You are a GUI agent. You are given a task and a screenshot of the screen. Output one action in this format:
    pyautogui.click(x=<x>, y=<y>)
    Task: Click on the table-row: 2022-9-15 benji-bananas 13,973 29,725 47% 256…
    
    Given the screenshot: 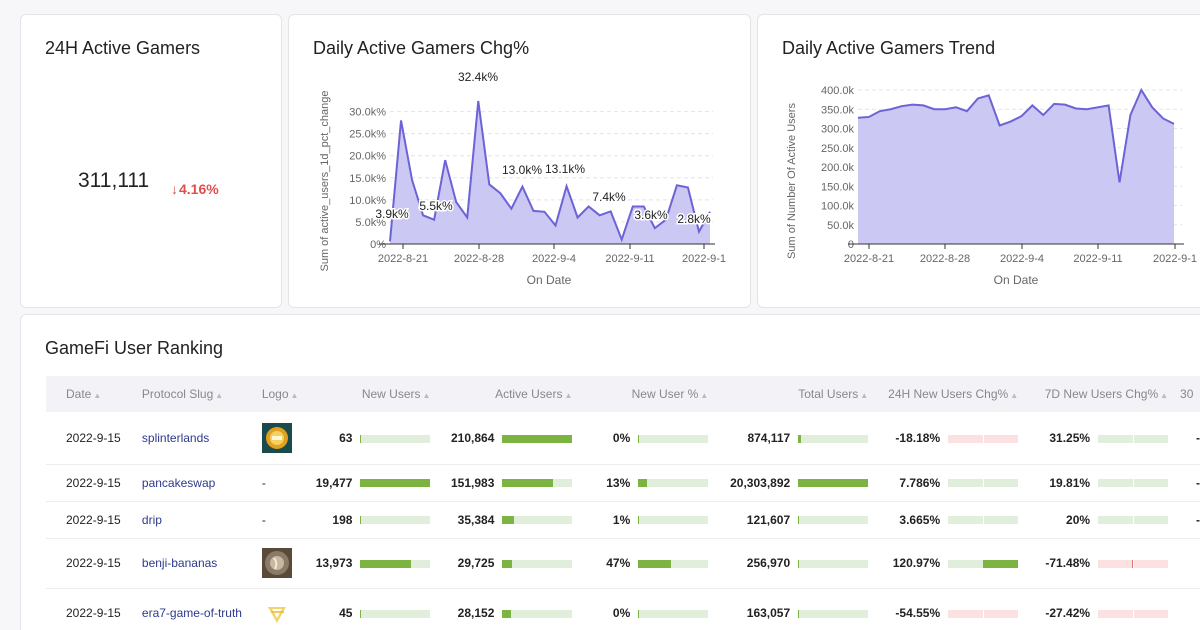 What is the action you would take?
    pyautogui.click(x=623, y=563)
    